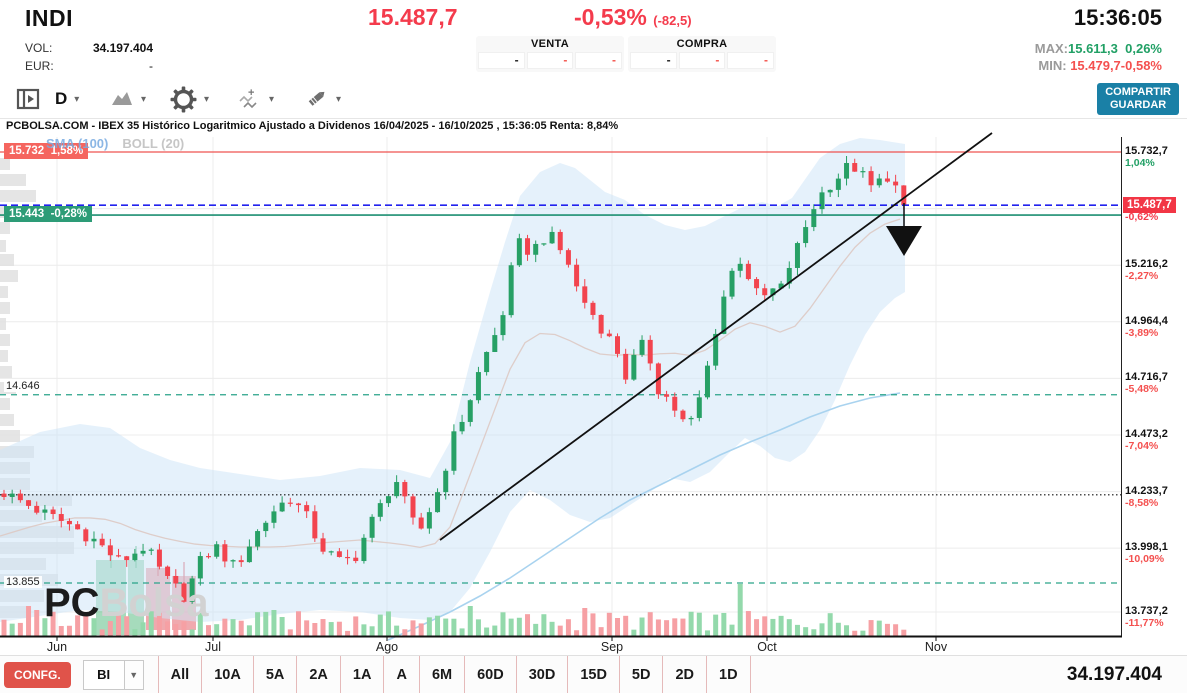 The height and width of the screenshot is (693, 1187). I want to click on range-button-60d: 60D, so click(491, 674).